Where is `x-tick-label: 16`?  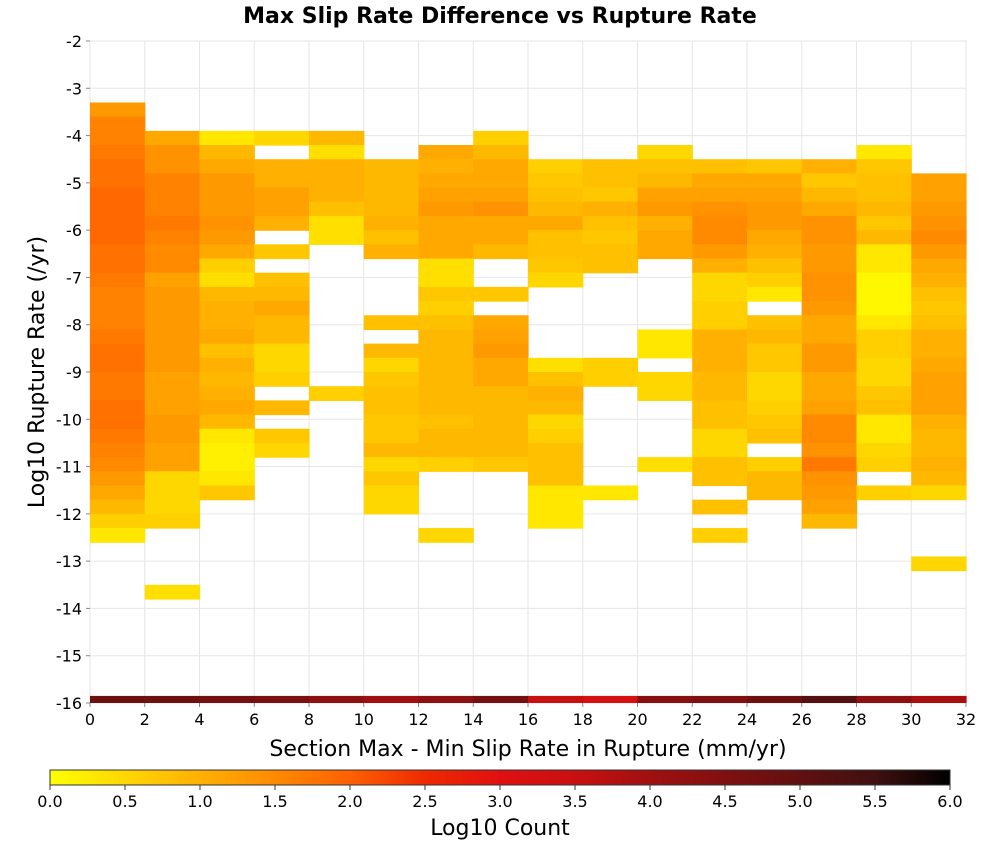 x-tick-label: 16 is located at coordinates (528, 719).